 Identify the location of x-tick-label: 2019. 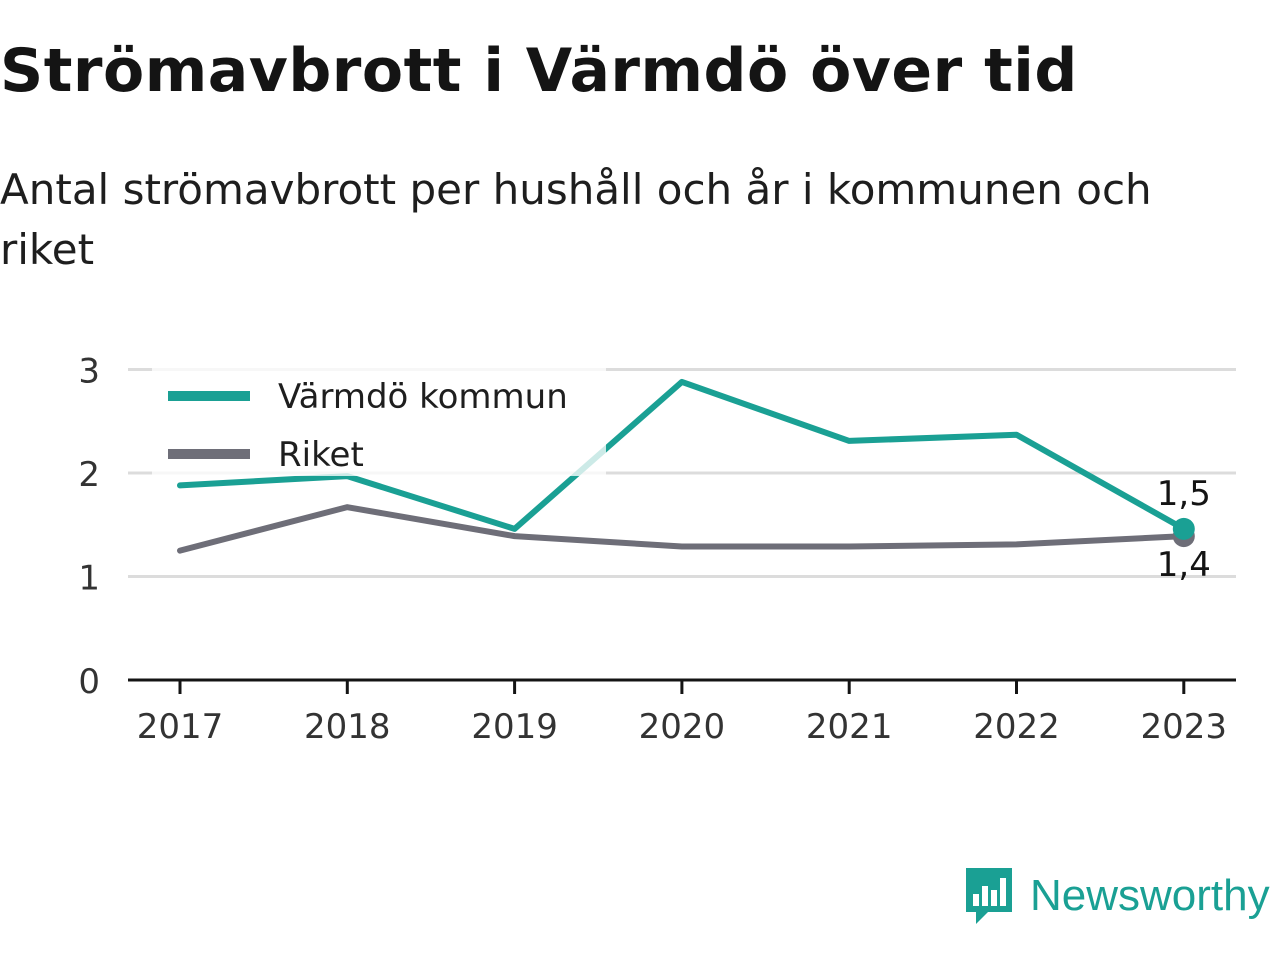
(514, 727).